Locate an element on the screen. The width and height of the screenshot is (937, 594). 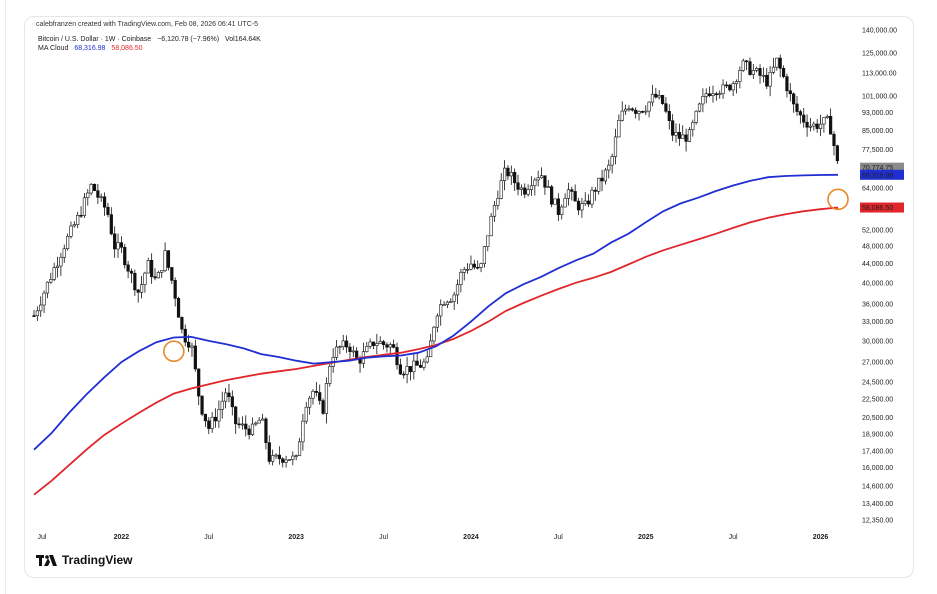
tradingview-logo: TradingView is located at coordinates (84, 560).